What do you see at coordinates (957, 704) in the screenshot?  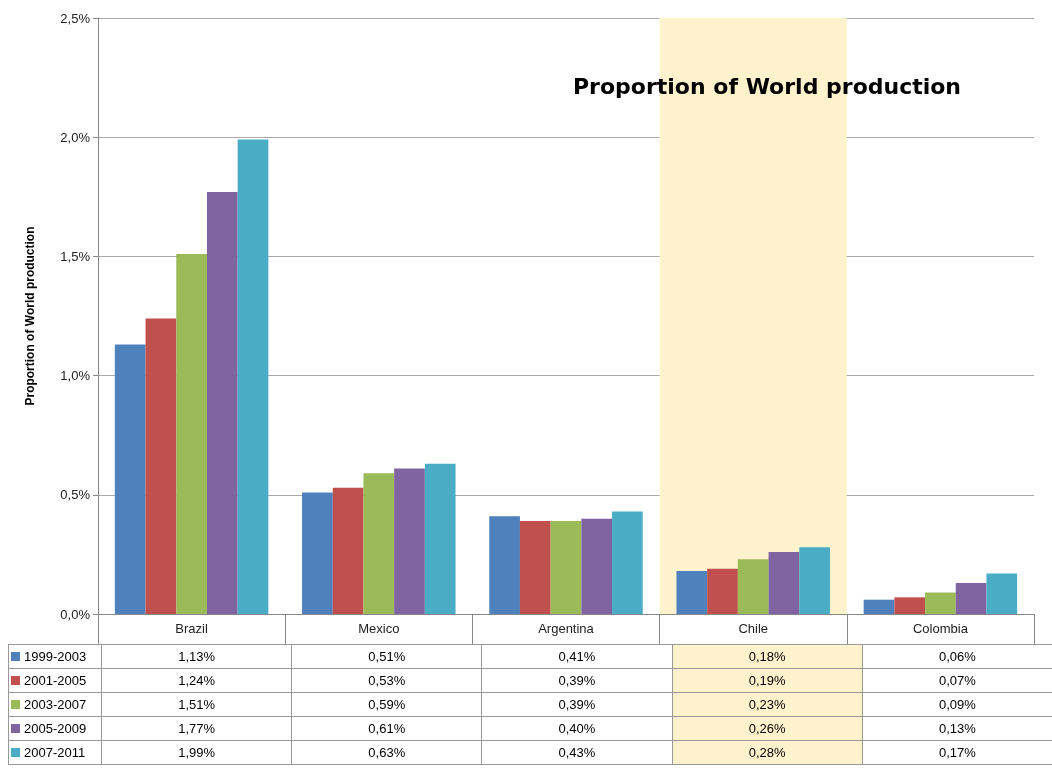 I see `data-label: 0,09%` at bounding box center [957, 704].